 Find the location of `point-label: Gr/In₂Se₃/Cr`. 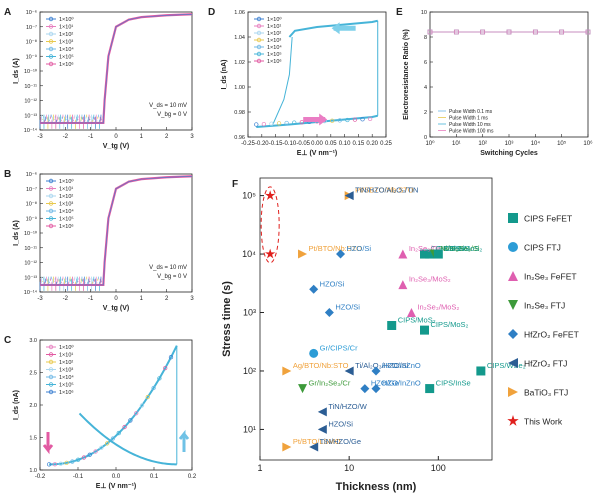

point-label: Gr/In₂Se₃/Cr is located at coordinates (330, 383).